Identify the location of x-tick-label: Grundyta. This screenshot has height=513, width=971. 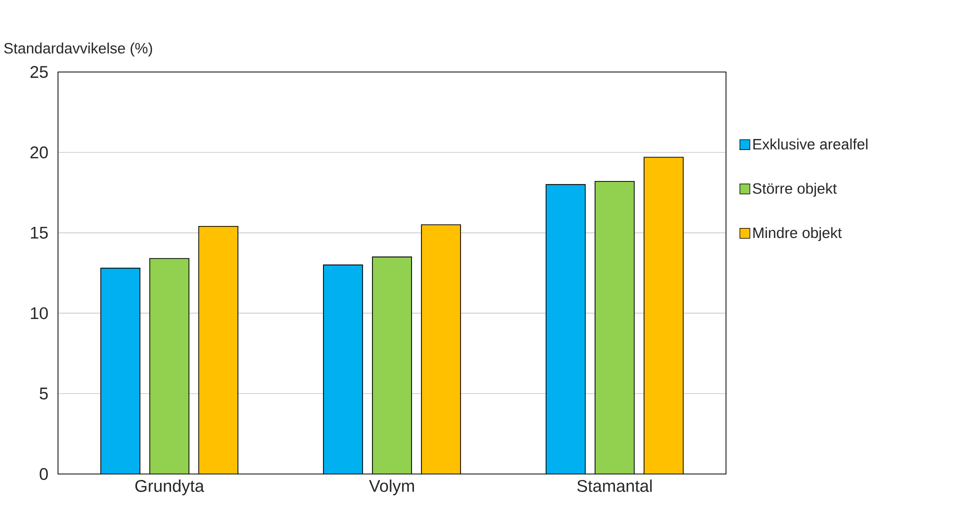
(169, 488).